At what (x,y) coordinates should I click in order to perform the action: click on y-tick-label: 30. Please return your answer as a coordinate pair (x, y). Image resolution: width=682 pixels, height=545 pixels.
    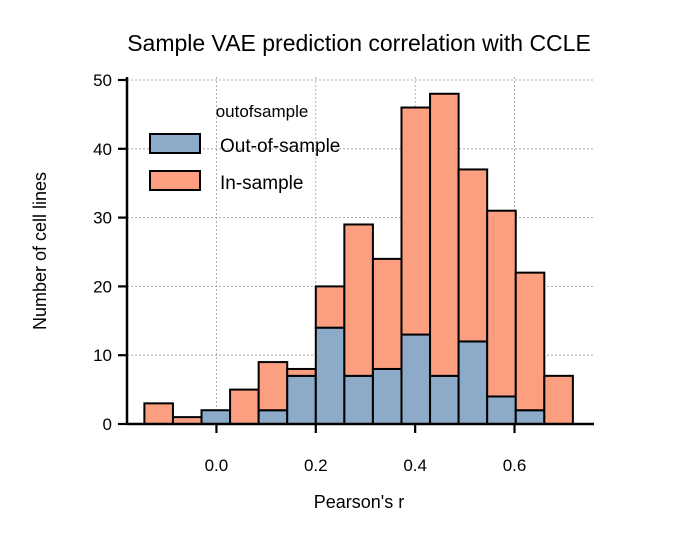
    Looking at the image, I should click on (102, 218).